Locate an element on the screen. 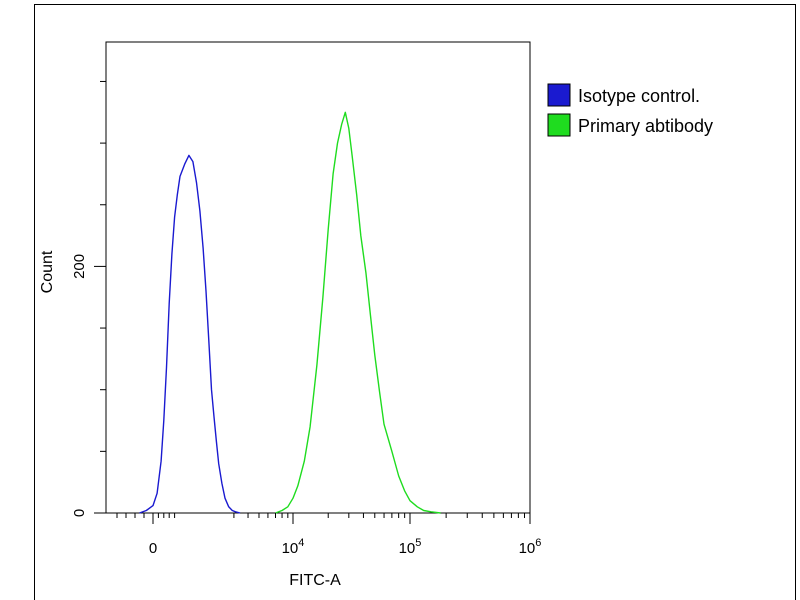 This screenshot has width=800, height=600. x-tick-label: 10⁵ is located at coordinates (410, 547).